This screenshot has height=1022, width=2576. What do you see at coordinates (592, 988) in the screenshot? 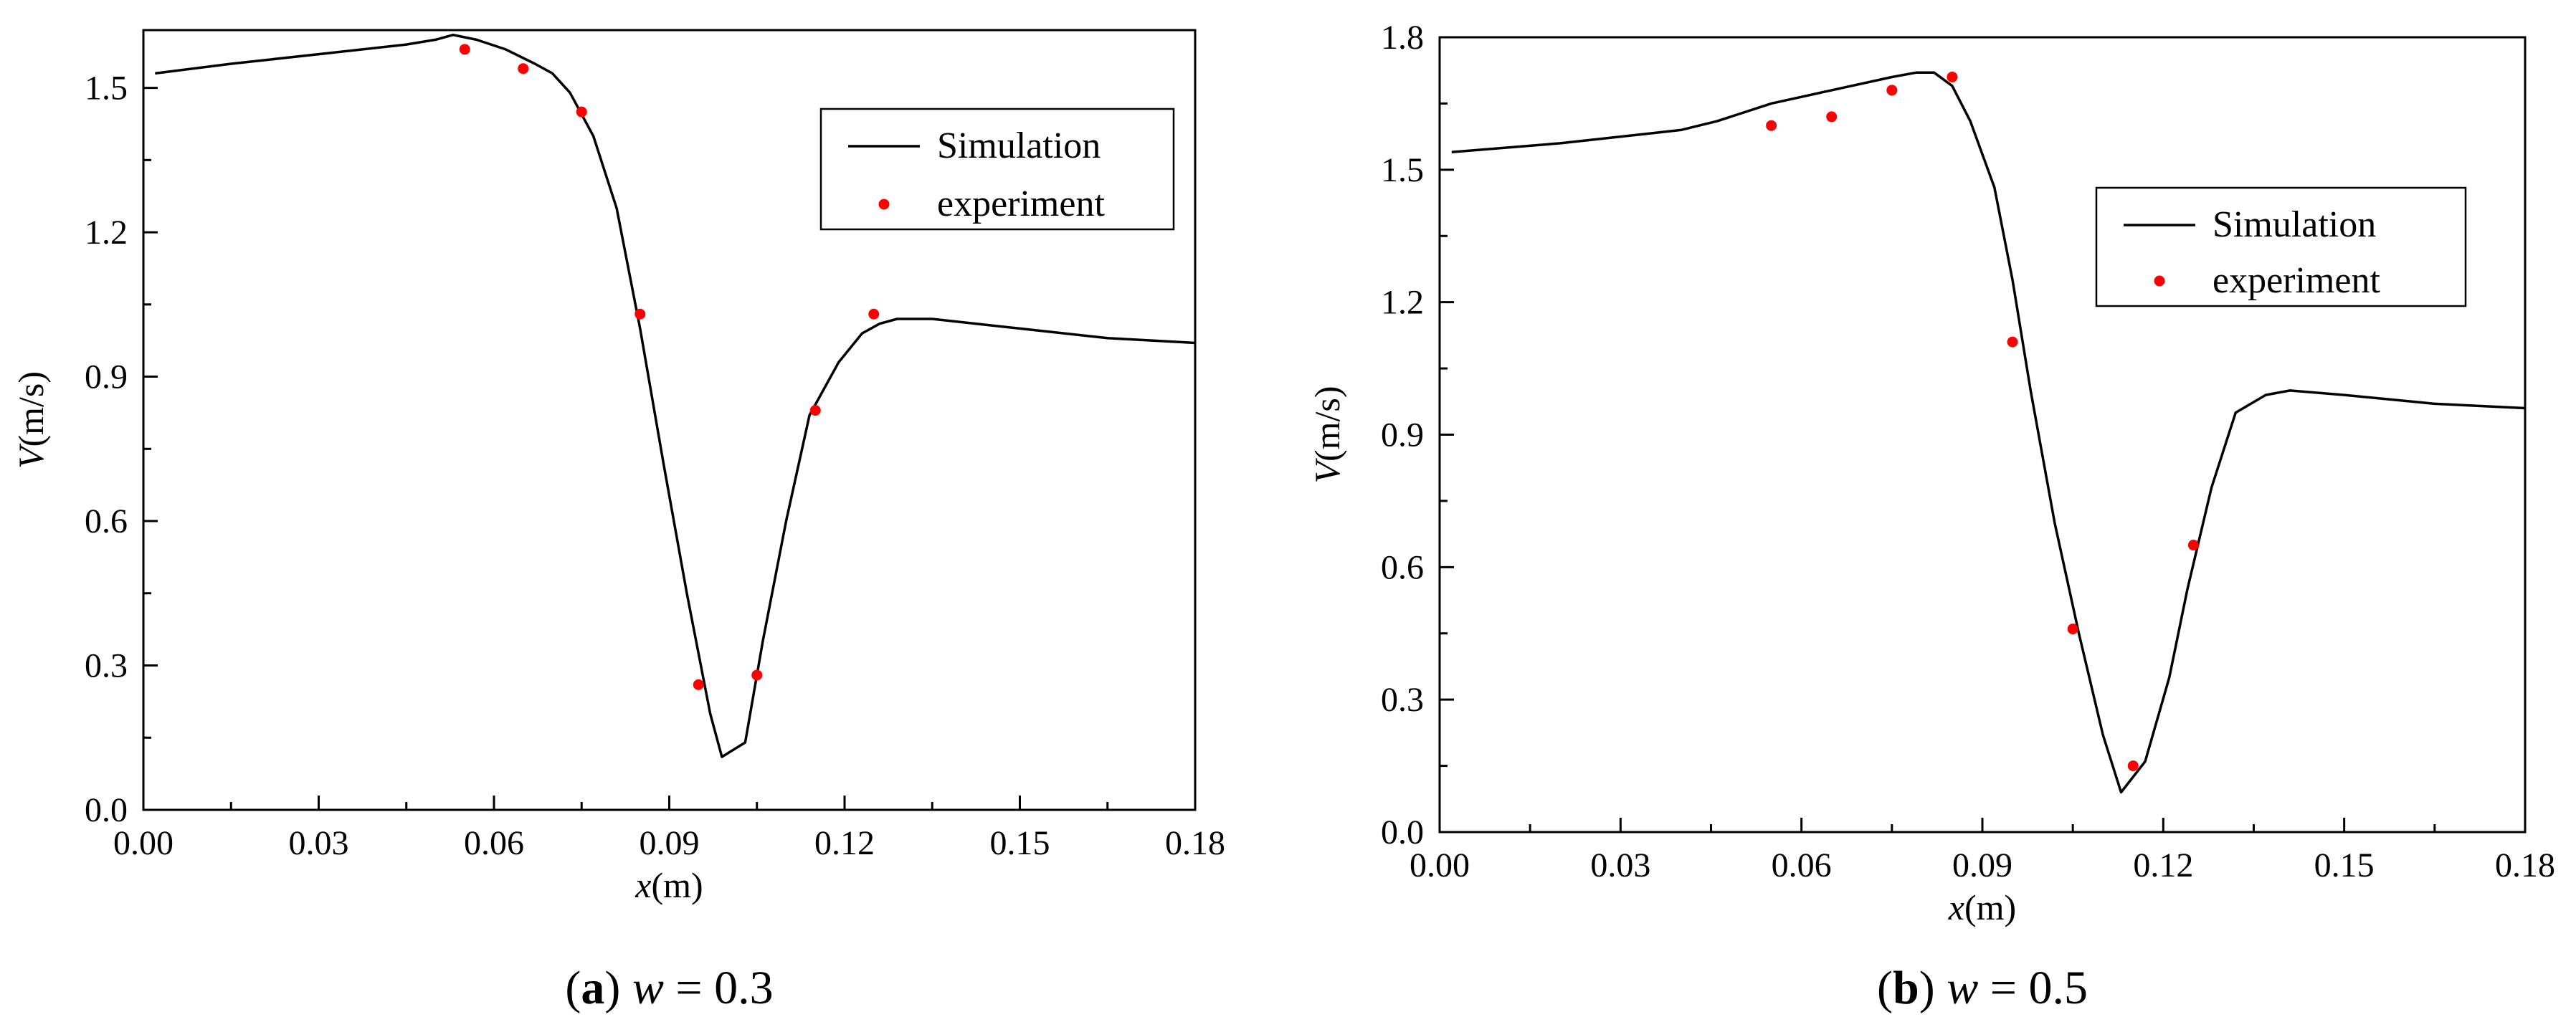
I see `caption-letter: a` at bounding box center [592, 988].